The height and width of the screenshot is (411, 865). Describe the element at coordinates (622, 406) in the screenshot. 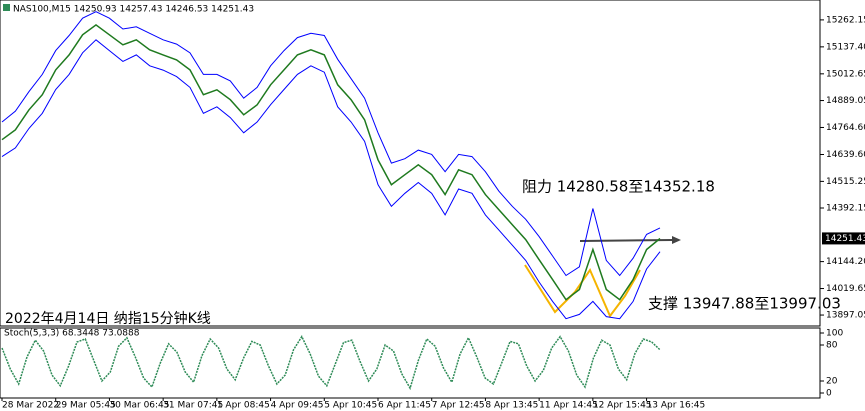

I see `x-tick-label: 12 Apr 15:45` at that location.